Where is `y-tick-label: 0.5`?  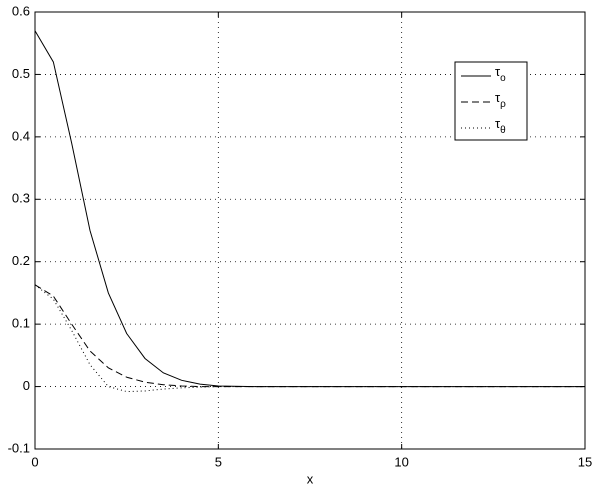 y-tick-label: 0.5 is located at coordinates (21, 73).